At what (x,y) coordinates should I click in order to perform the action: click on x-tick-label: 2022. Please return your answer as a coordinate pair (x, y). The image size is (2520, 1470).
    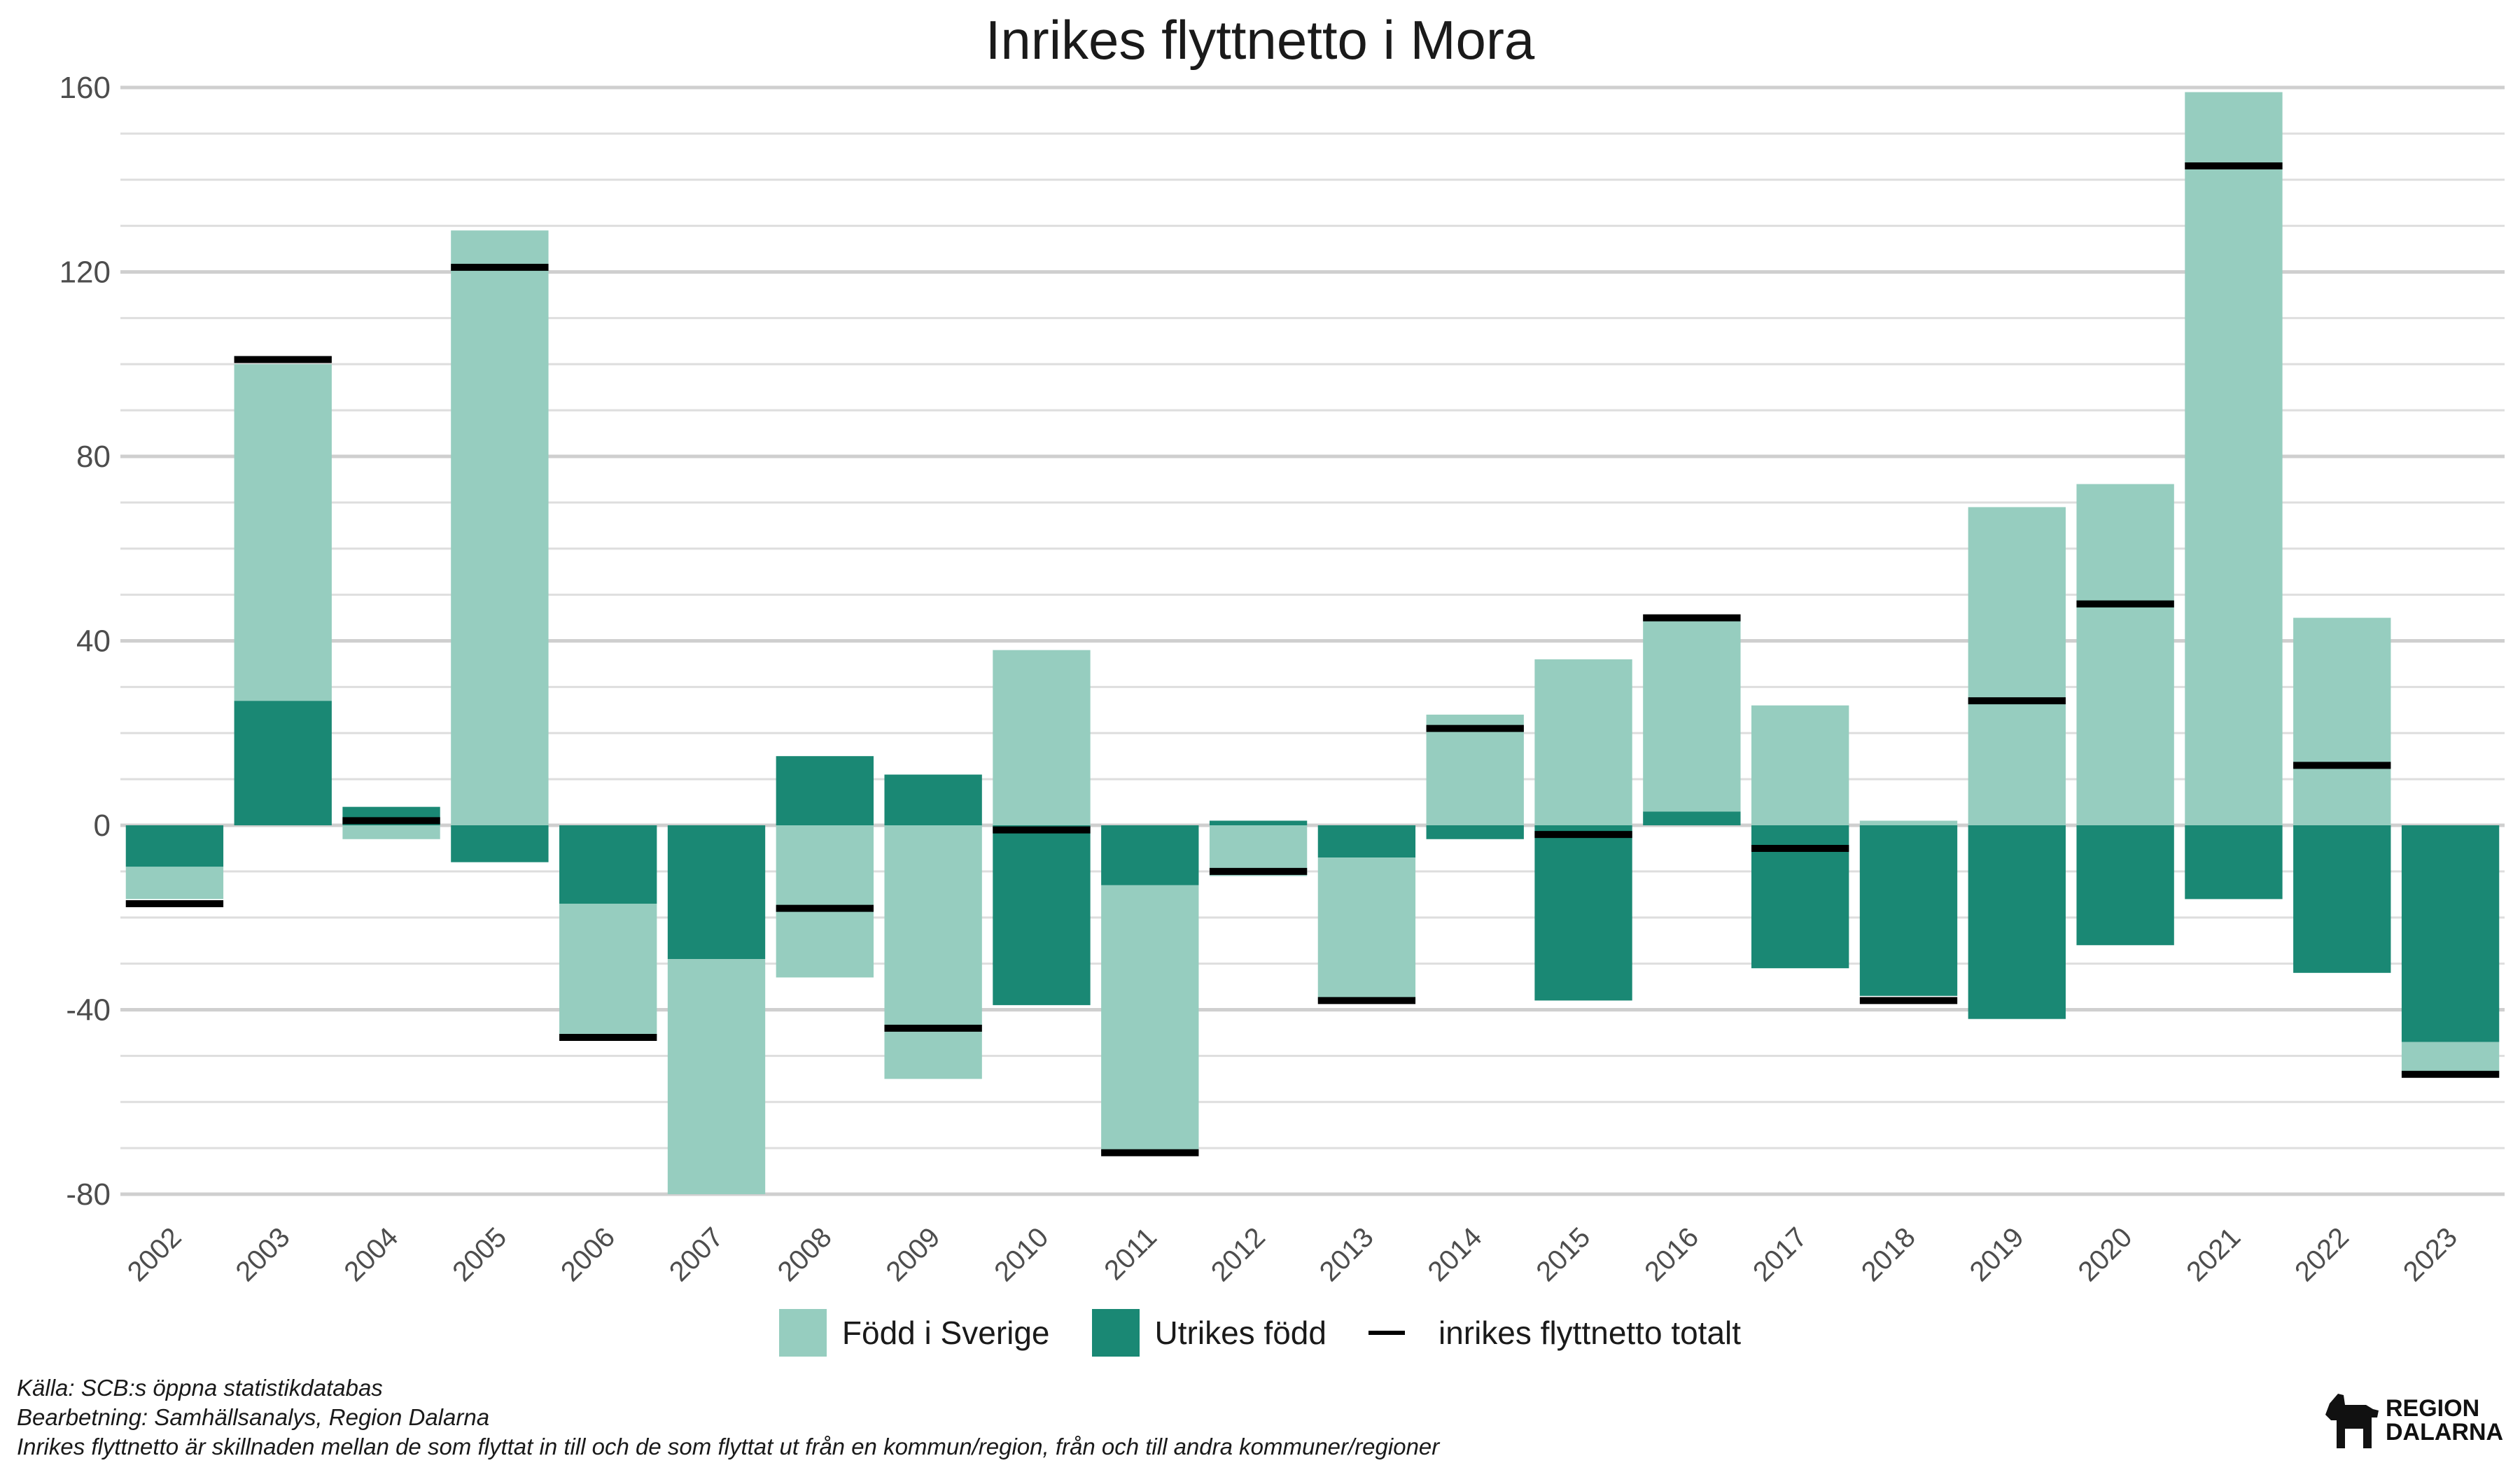
    Looking at the image, I should click on (2322, 1254).